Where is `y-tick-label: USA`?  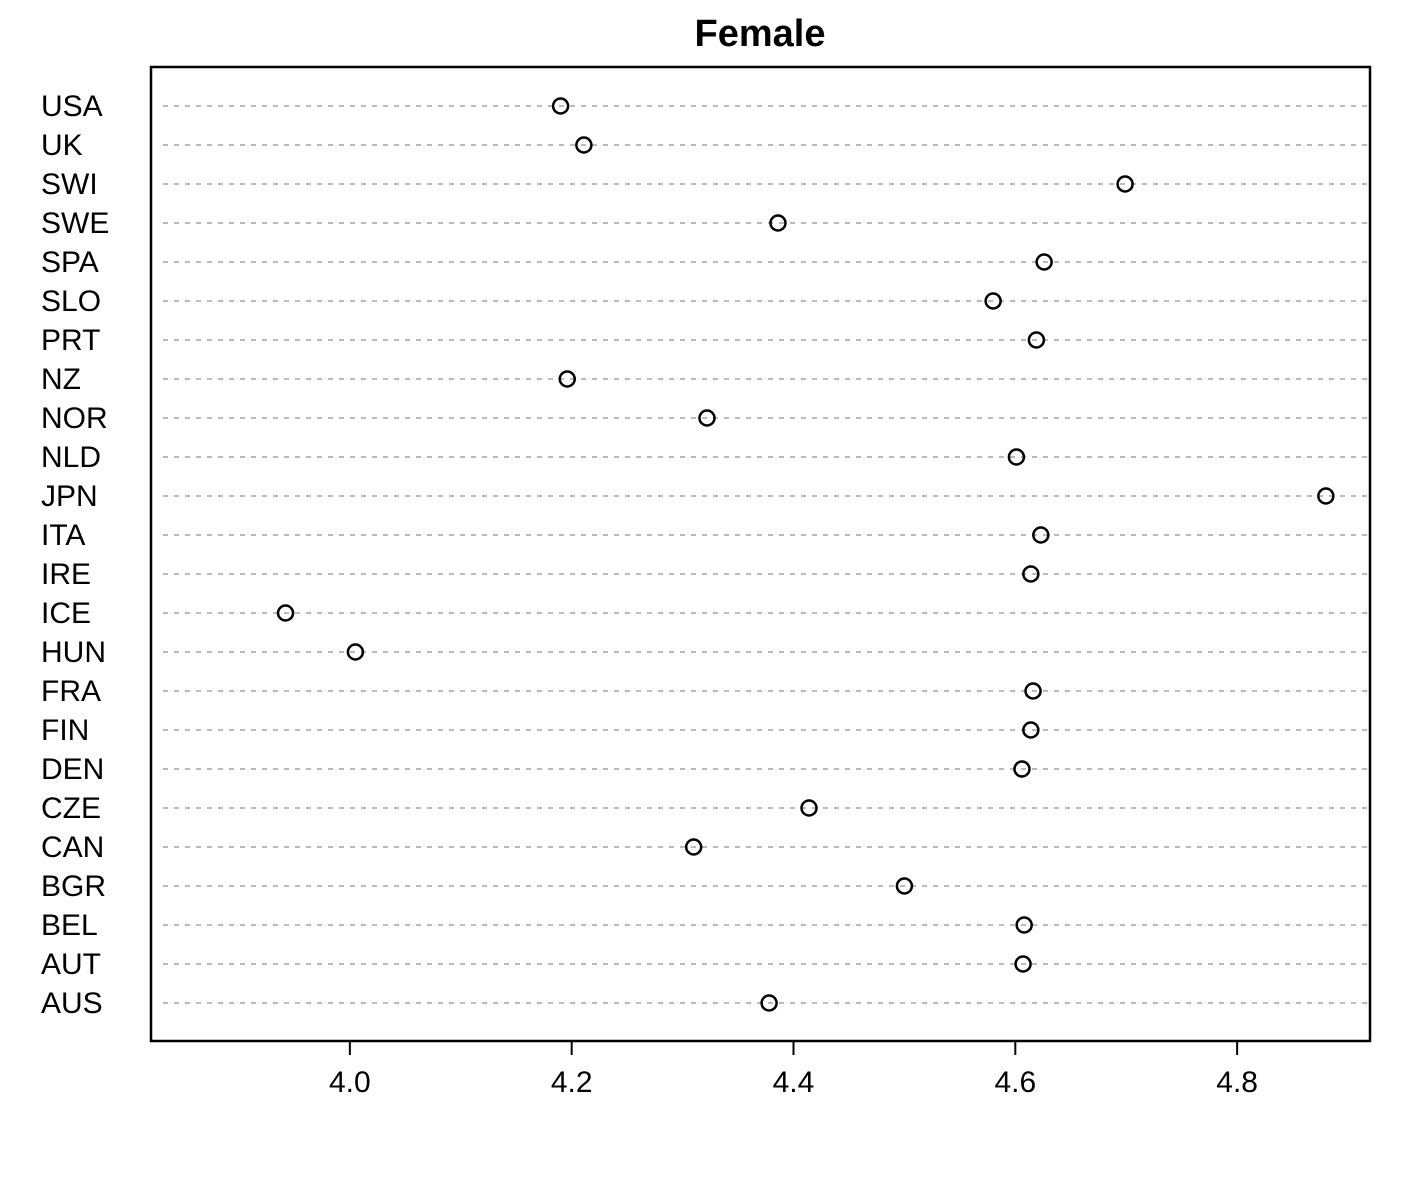 y-tick-label: USA is located at coordinates (72, 106).